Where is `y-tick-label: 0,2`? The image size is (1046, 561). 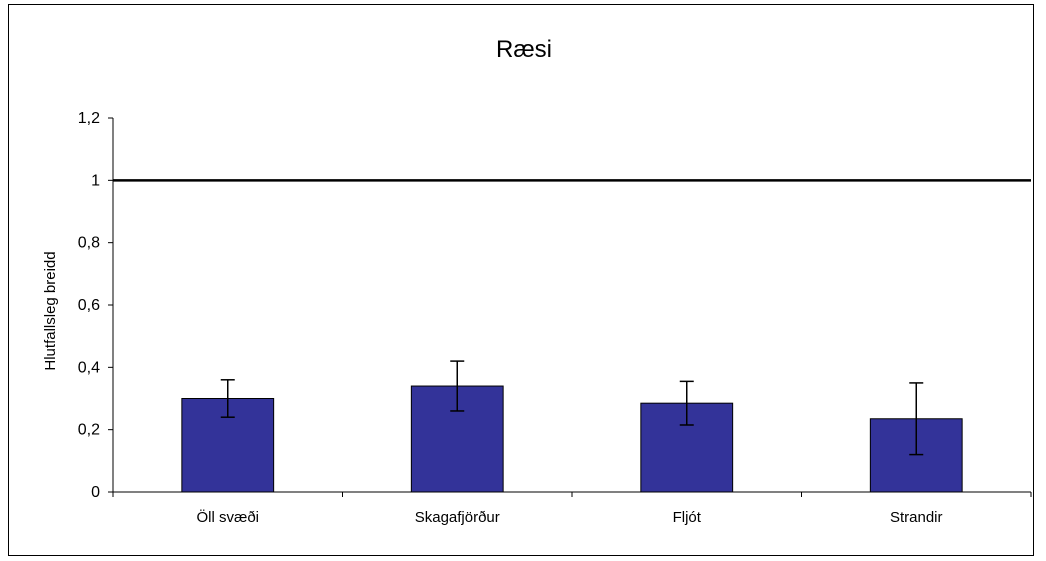 y-tick-label: 0,2 is located at coordinates (89, 430).